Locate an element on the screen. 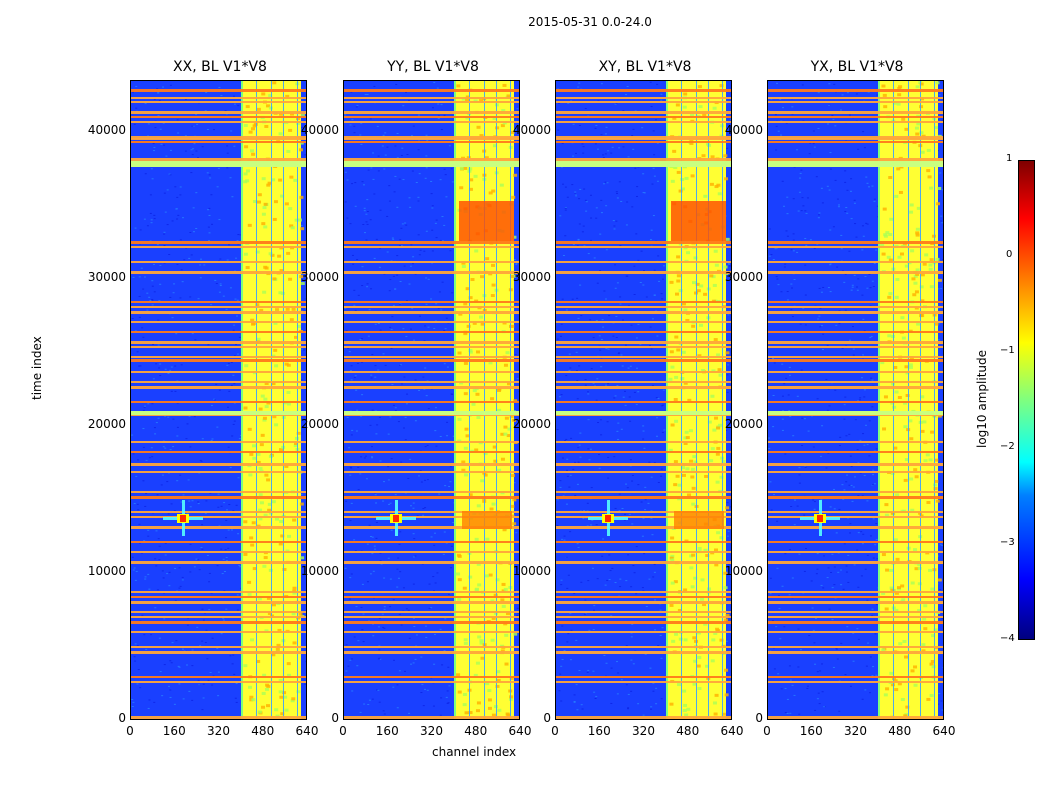 The height and width of the screenshot is (800, 1050). panel-title-yx: YX, BL V1*V8 is located at coordinates (857, 67).